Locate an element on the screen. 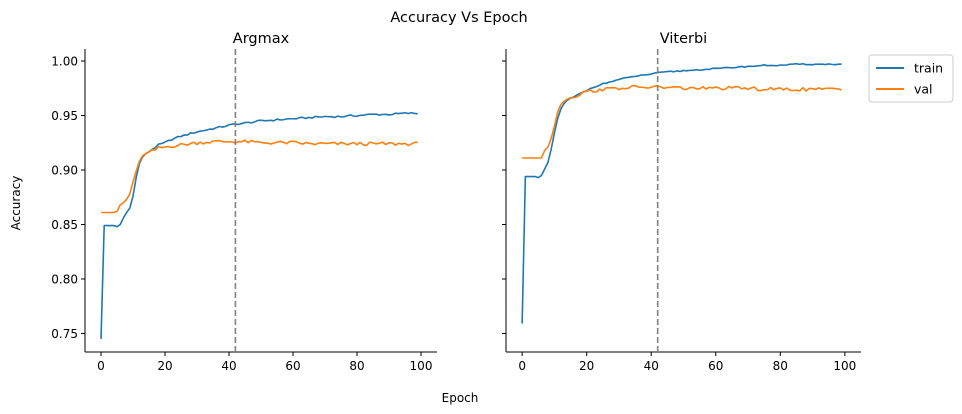 Image resolution: width=962 pixels, height=414 pixels. legend-frame is located at coordinates (911, 78).